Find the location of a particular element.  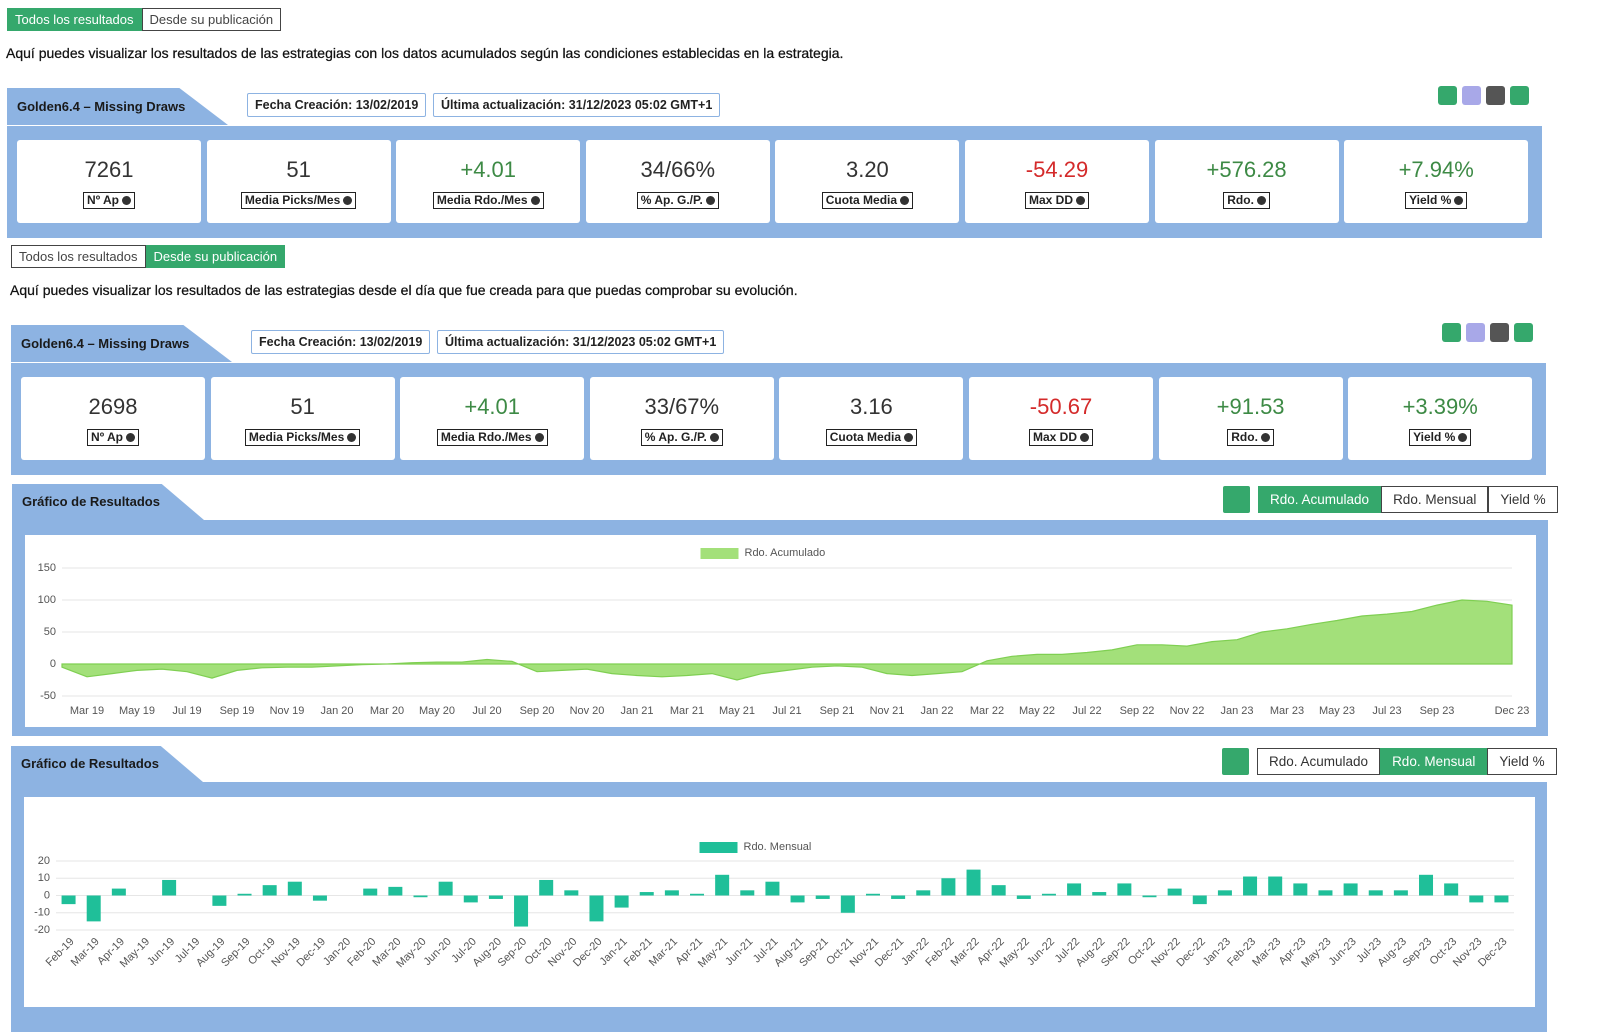

y-tick-label: 20 is located at coordinates (44, 861).